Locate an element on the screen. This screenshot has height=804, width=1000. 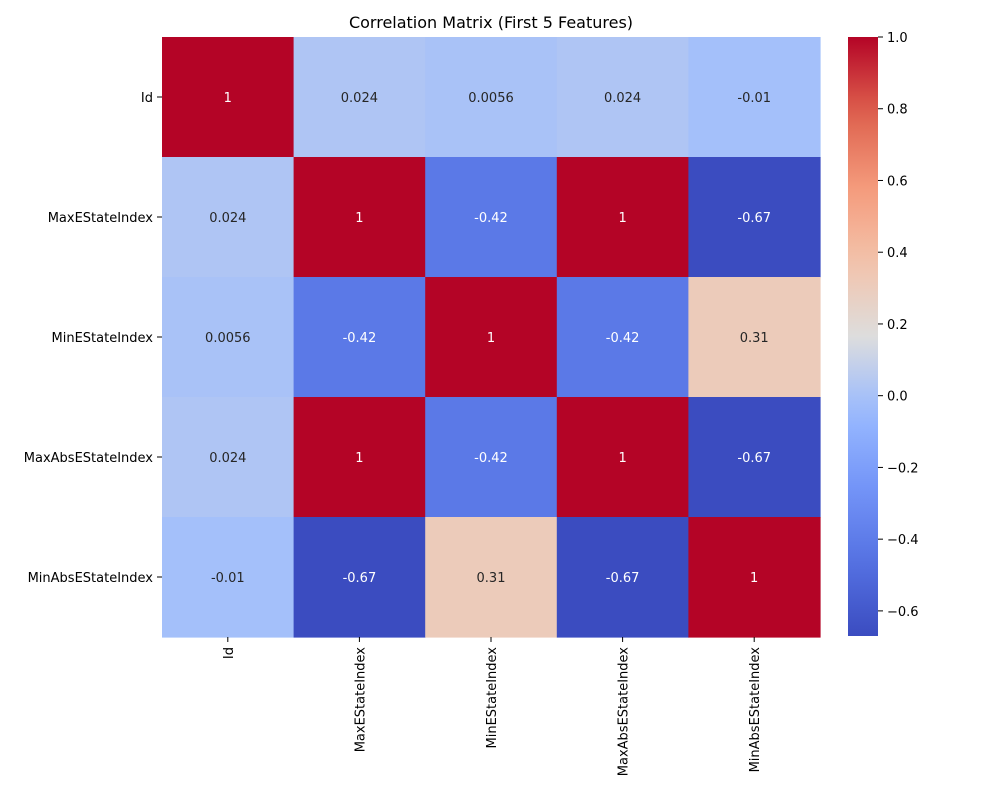
colorbar-gradient is located at coordinates (863, 336).